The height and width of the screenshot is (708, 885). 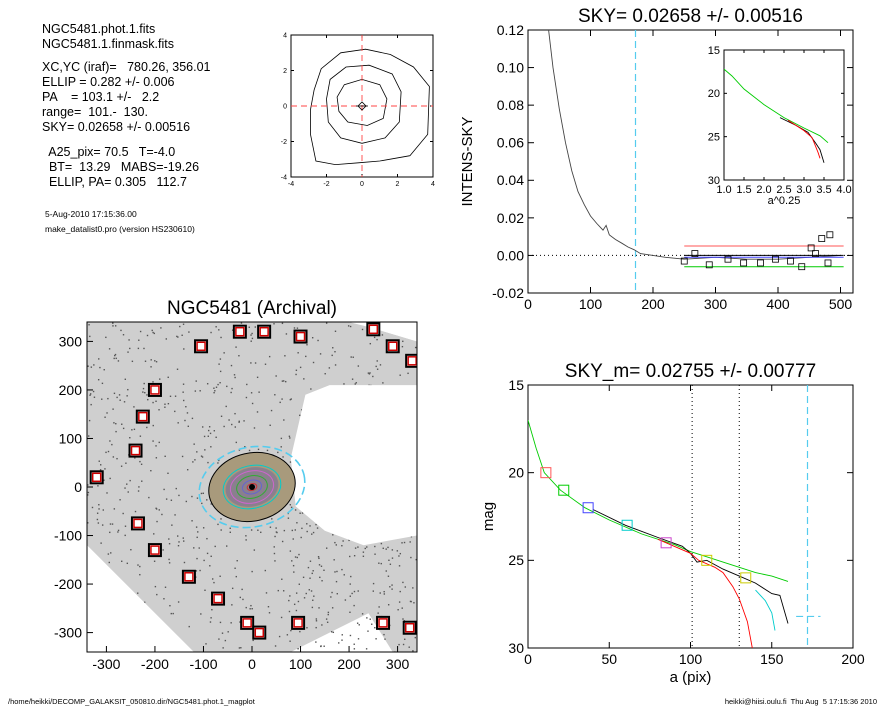 What do you see at coordinates (326, 184) in the screenshot?
I see `contour-xtick-label: -2` at bounding box center [326, 184].